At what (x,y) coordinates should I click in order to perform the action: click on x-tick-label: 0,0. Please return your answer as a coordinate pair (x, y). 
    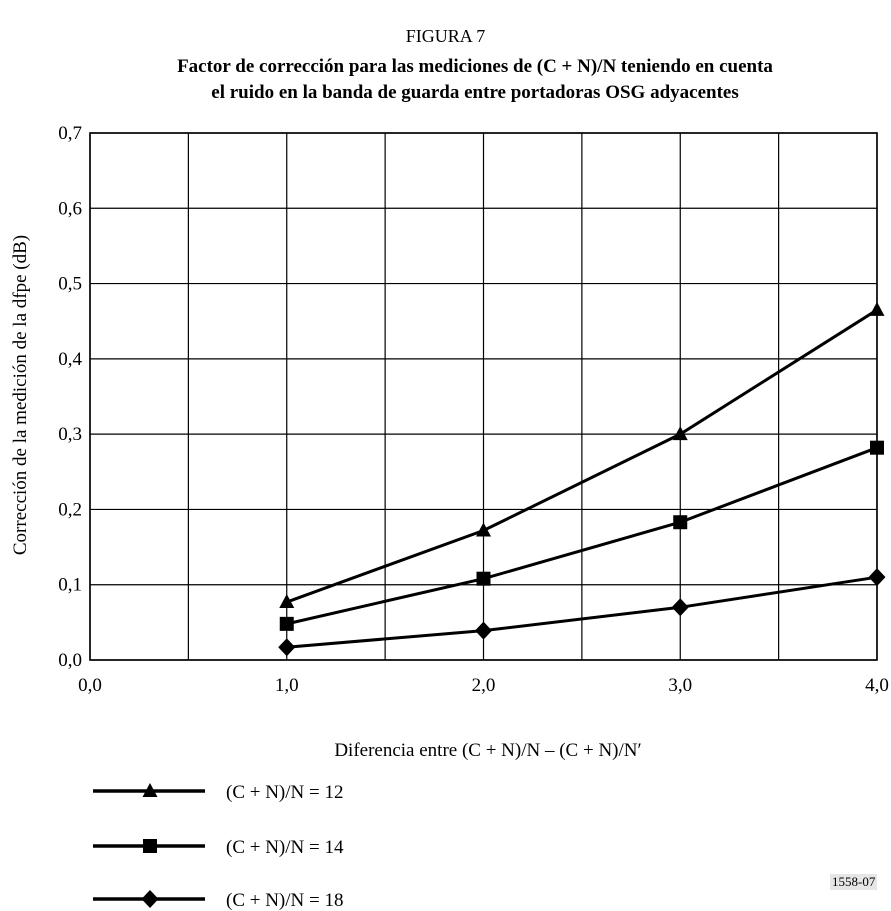
    Looking at the image, I should click on (90, 685).